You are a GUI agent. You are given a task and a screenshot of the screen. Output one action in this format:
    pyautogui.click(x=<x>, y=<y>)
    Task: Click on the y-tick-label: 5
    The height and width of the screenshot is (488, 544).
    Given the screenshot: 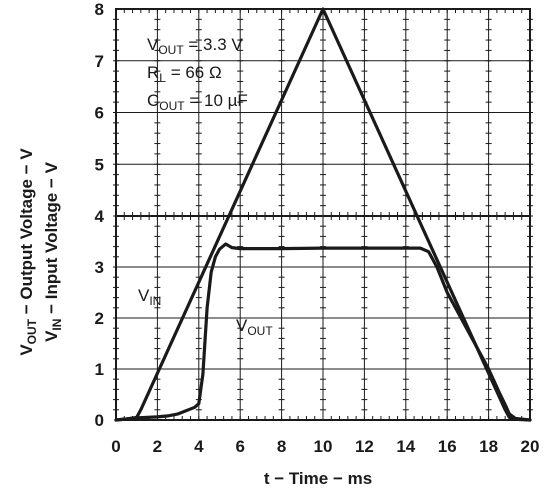 What is the action you would take?
    pyautogui.click(x=99, y=164)
    